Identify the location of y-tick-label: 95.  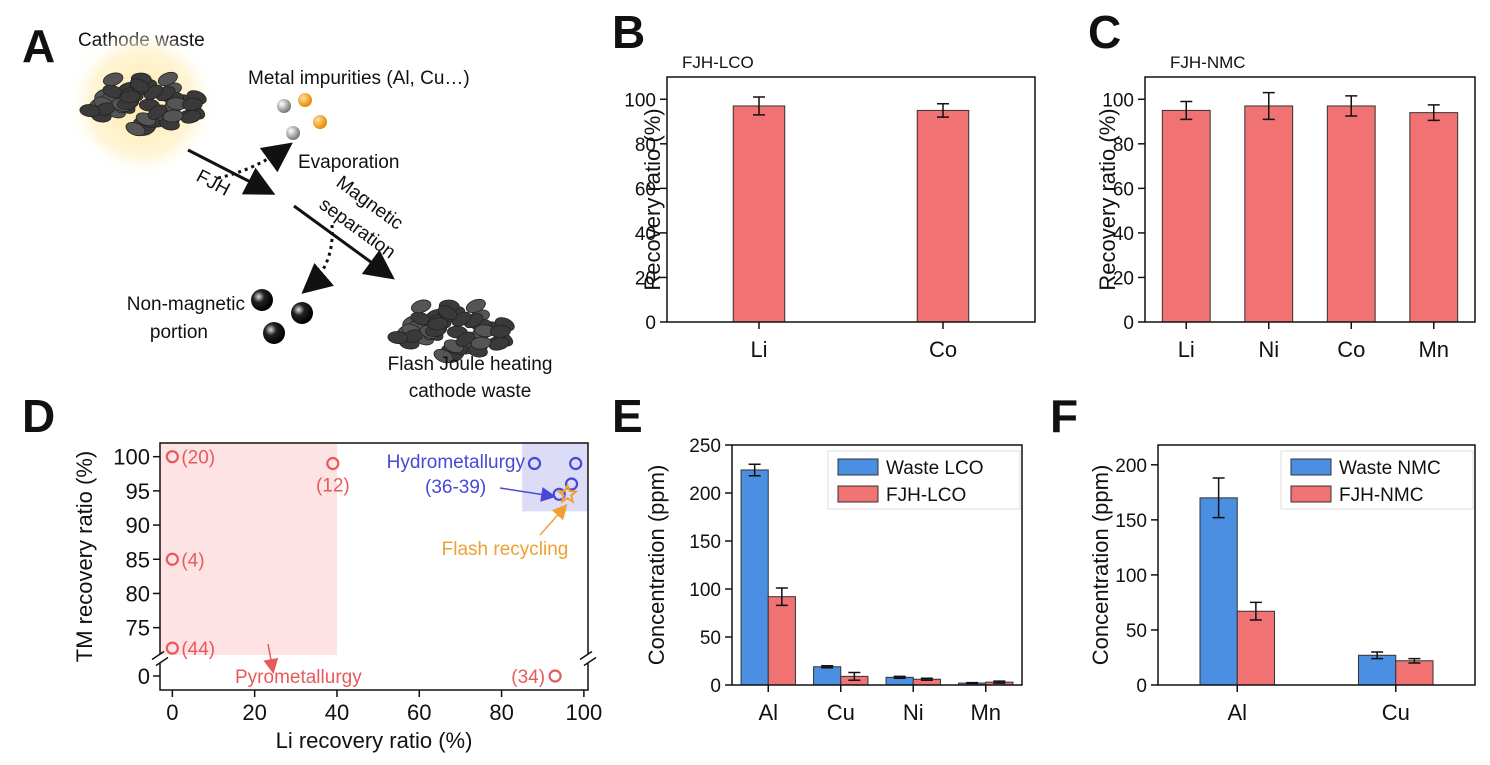
(138, 491).